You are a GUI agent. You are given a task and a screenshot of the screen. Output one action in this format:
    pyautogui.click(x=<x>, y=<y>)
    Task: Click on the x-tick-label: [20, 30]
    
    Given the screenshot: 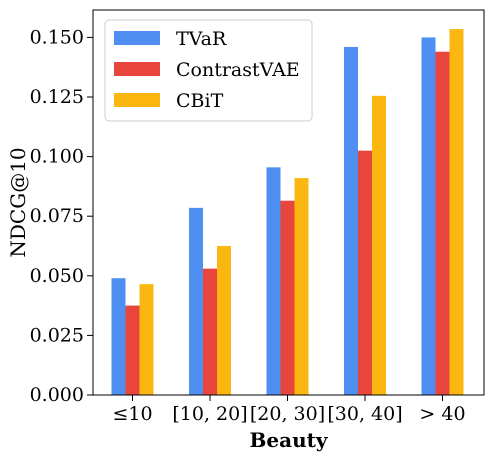 What is the action you would take?
    pyautogui.click(x=287, y=414)
    